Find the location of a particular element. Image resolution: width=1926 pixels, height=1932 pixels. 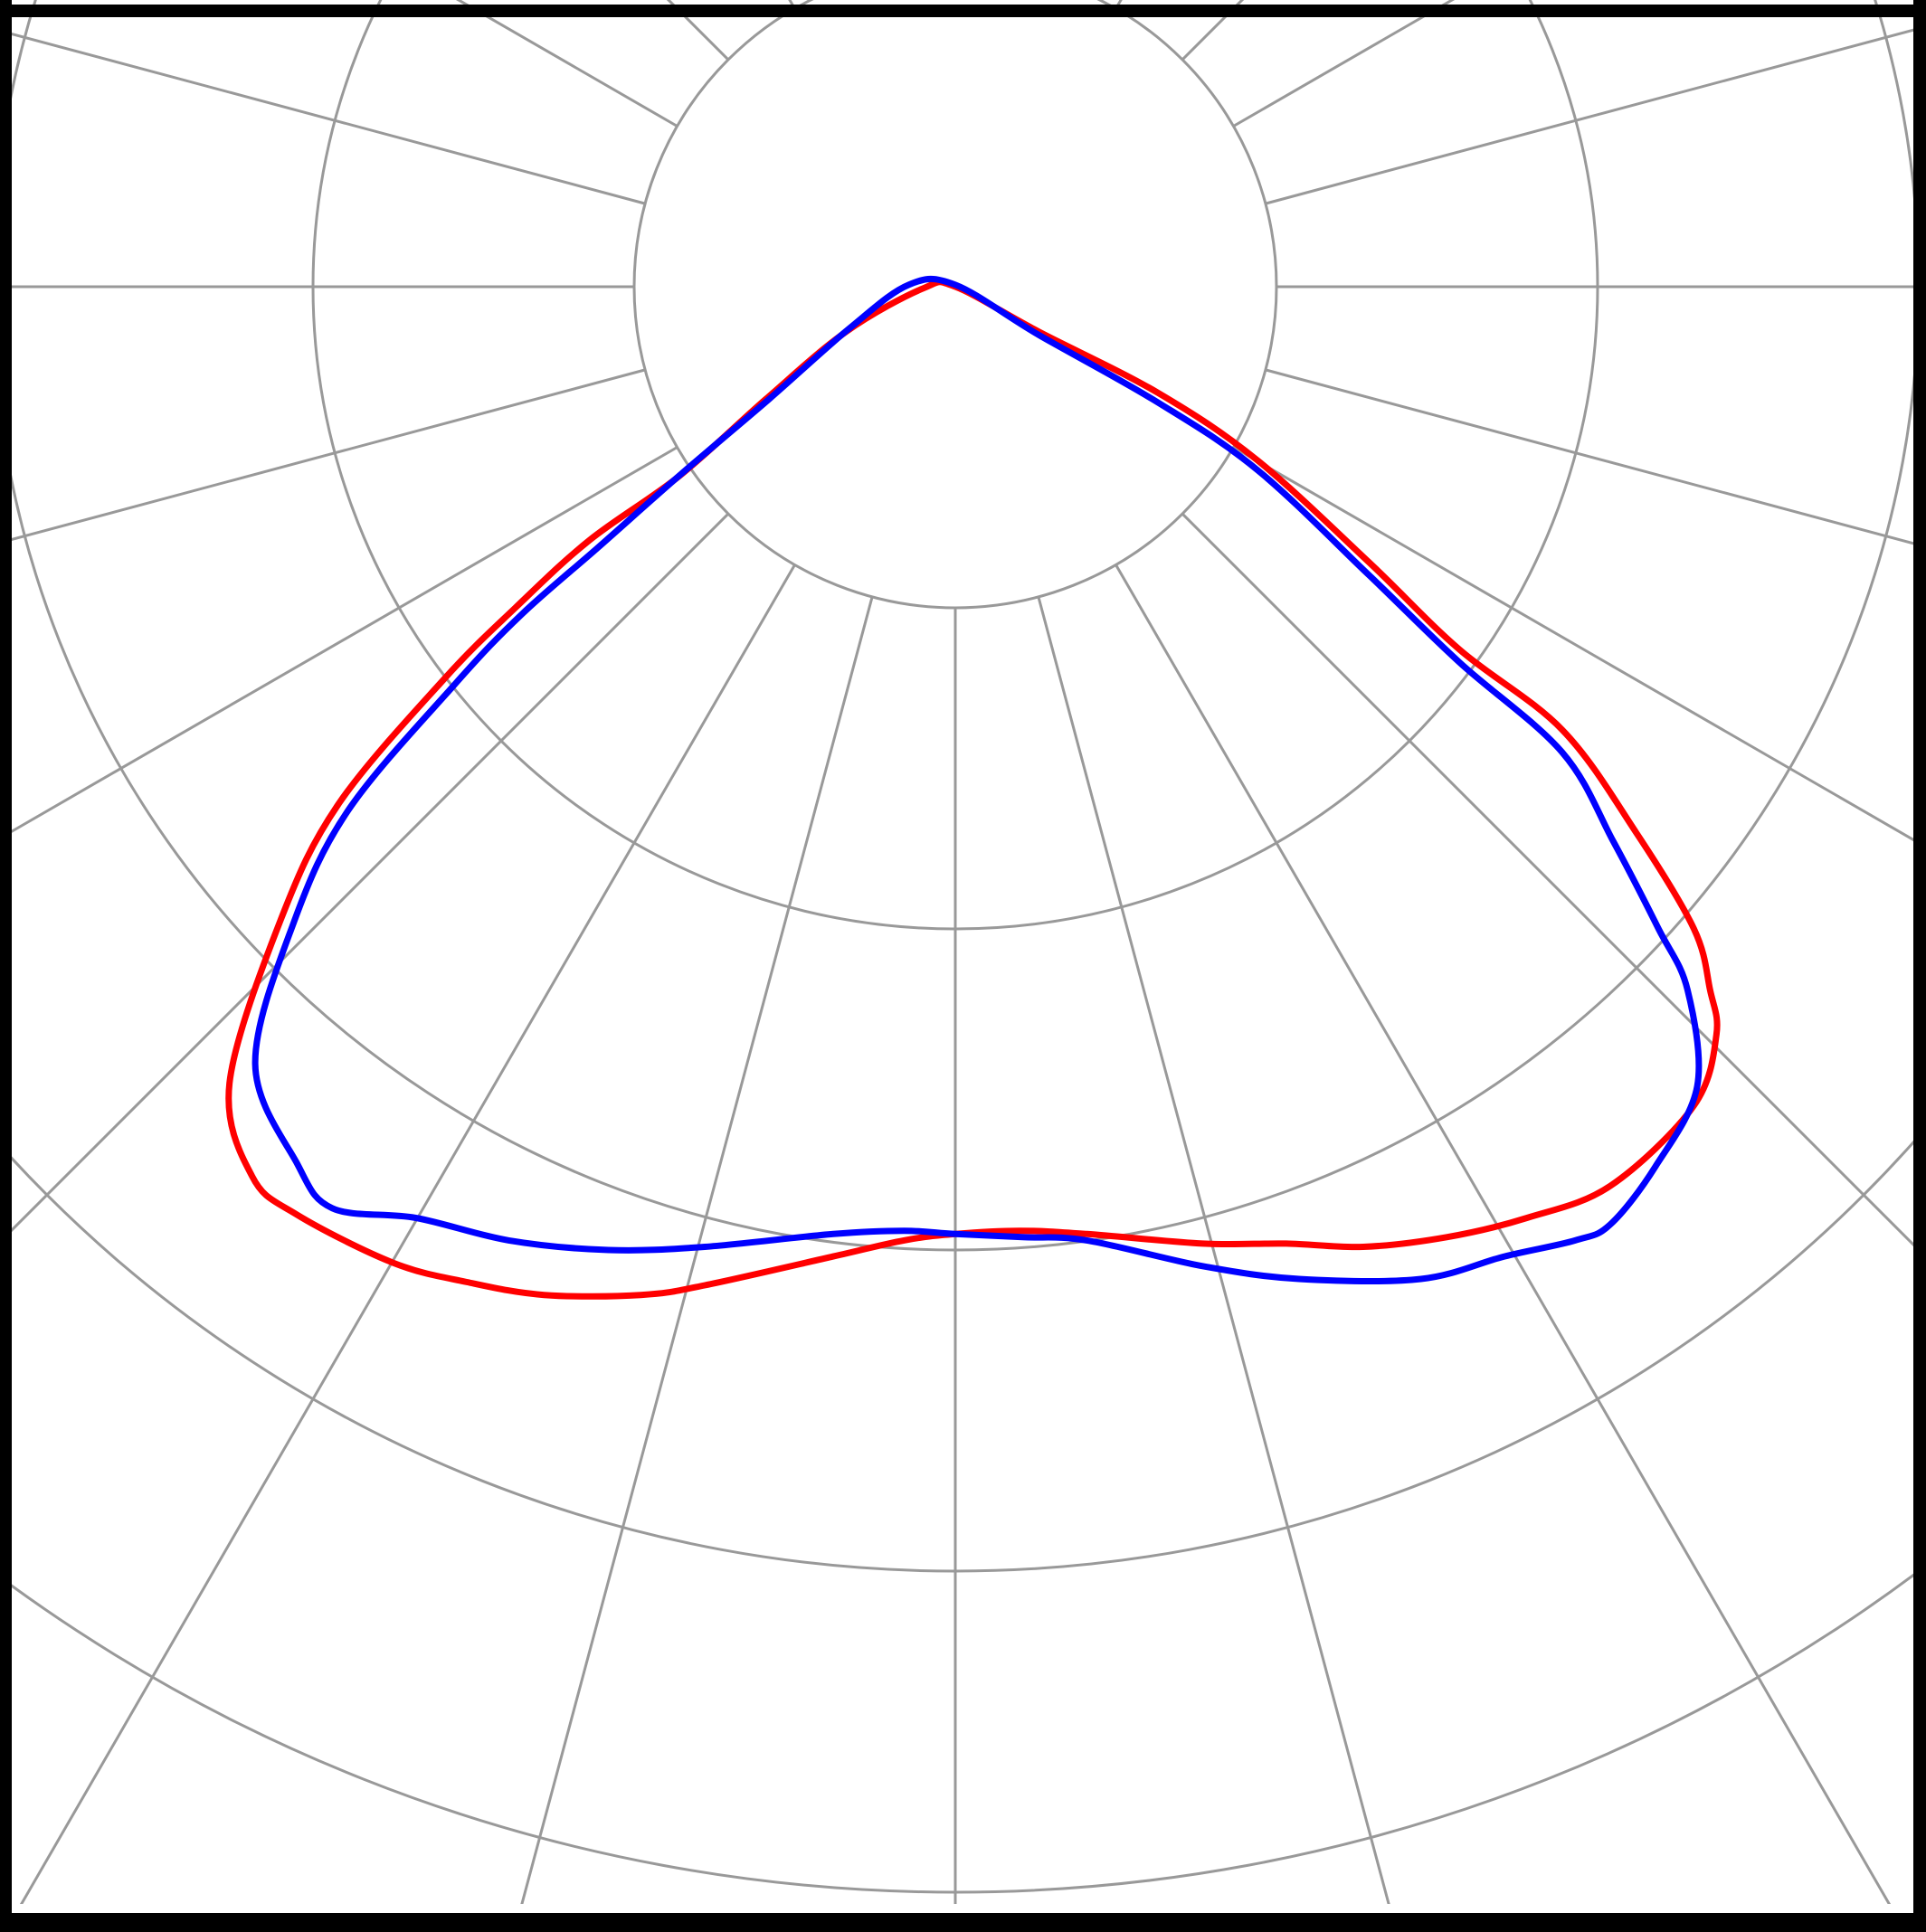

frame-top is located at coordinates (963, 11).